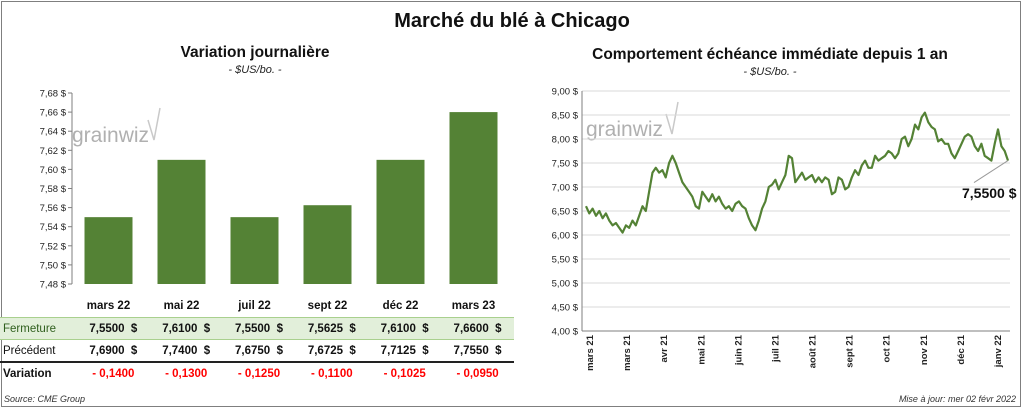  What do you see at coordinates (672, 118) in the screenshot?
I see `watermark-right-wheat-icon` at bounding box center [672, 118].